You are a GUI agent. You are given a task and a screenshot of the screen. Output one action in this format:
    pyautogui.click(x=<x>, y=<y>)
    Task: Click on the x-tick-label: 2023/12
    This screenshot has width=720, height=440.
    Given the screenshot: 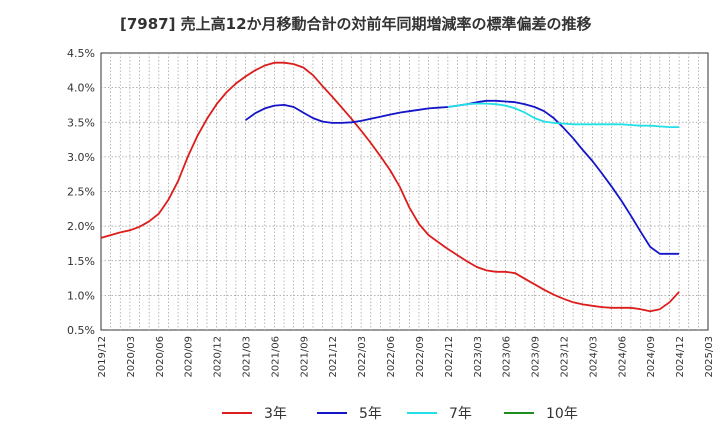 What is the action you would take?
    pyautogui.click(x=564, y=357)
    